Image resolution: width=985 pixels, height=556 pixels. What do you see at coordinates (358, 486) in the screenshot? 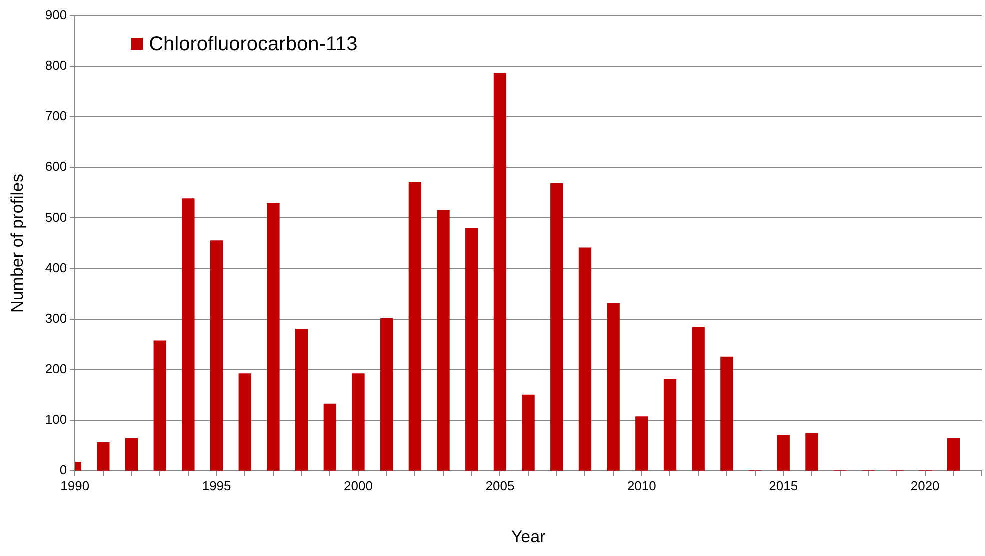
I see `x-tick-label: 2000` at bounding box center [358, 486].